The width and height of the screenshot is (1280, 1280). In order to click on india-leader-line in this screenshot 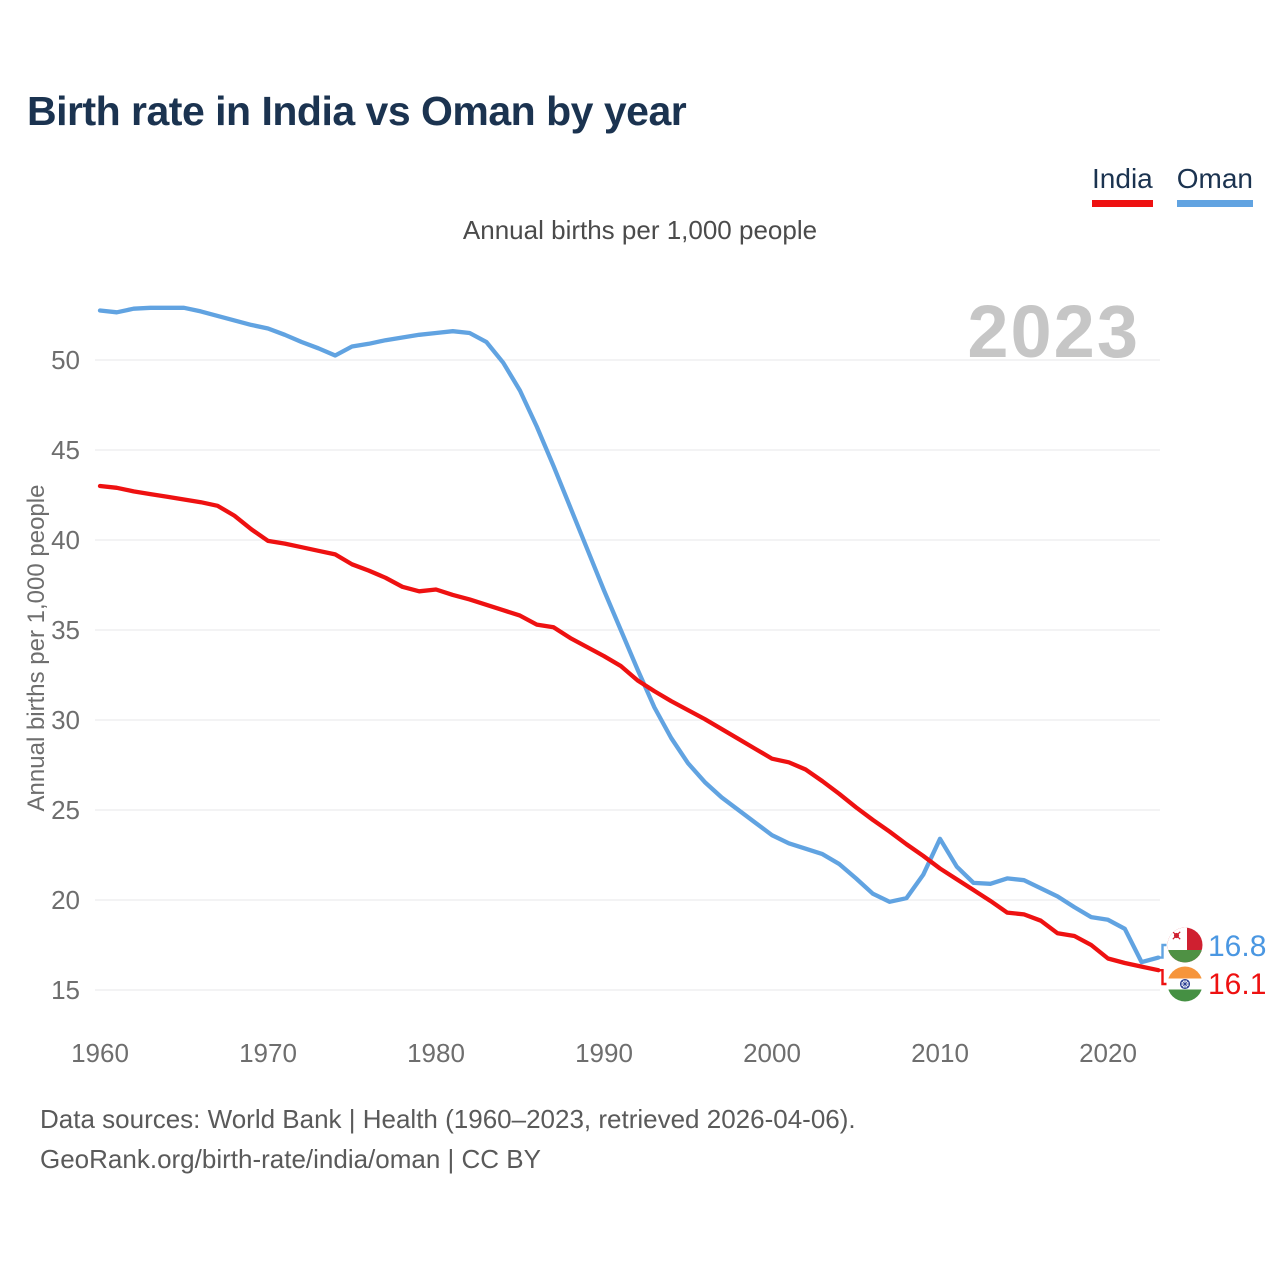, I will do `click(1162, 977)`.